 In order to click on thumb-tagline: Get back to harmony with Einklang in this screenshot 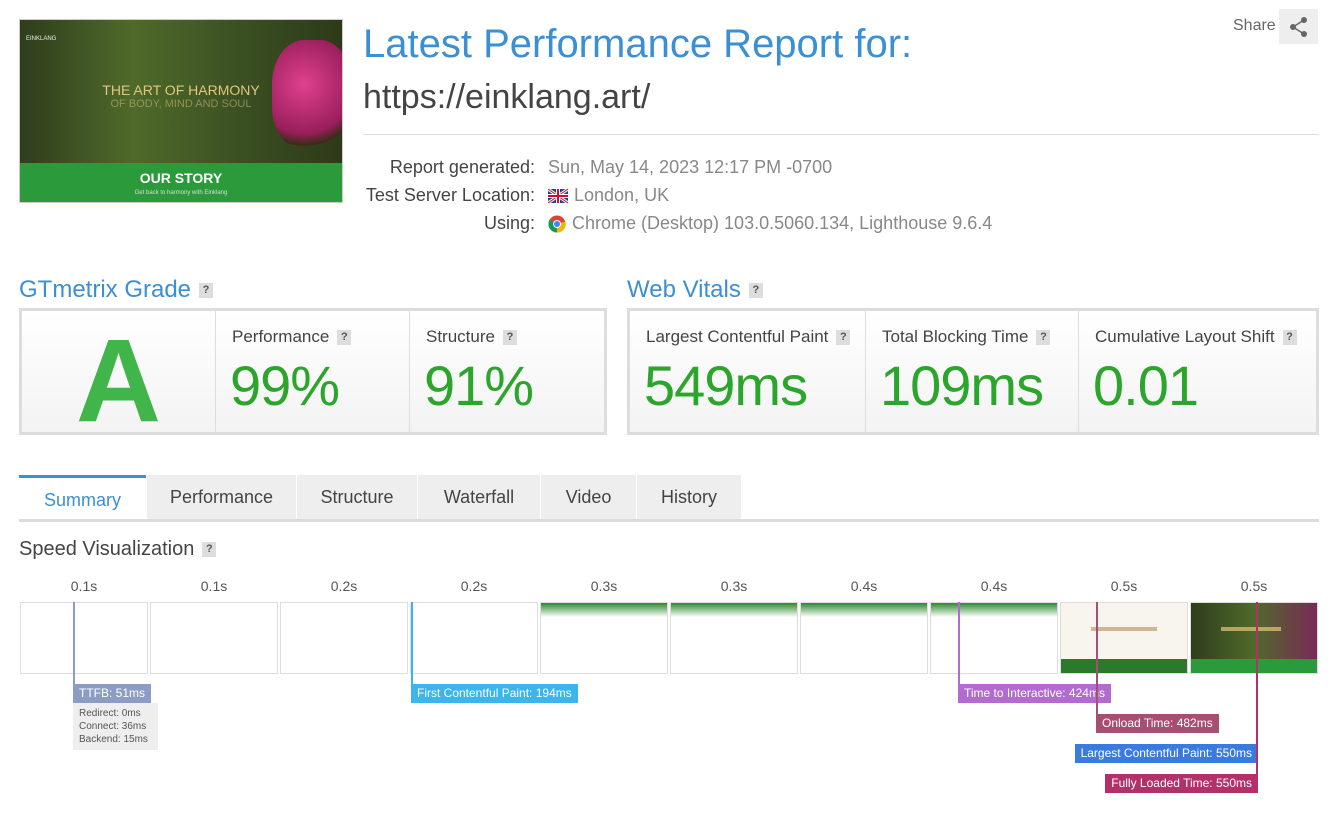, I will do `click(181, 193)`.